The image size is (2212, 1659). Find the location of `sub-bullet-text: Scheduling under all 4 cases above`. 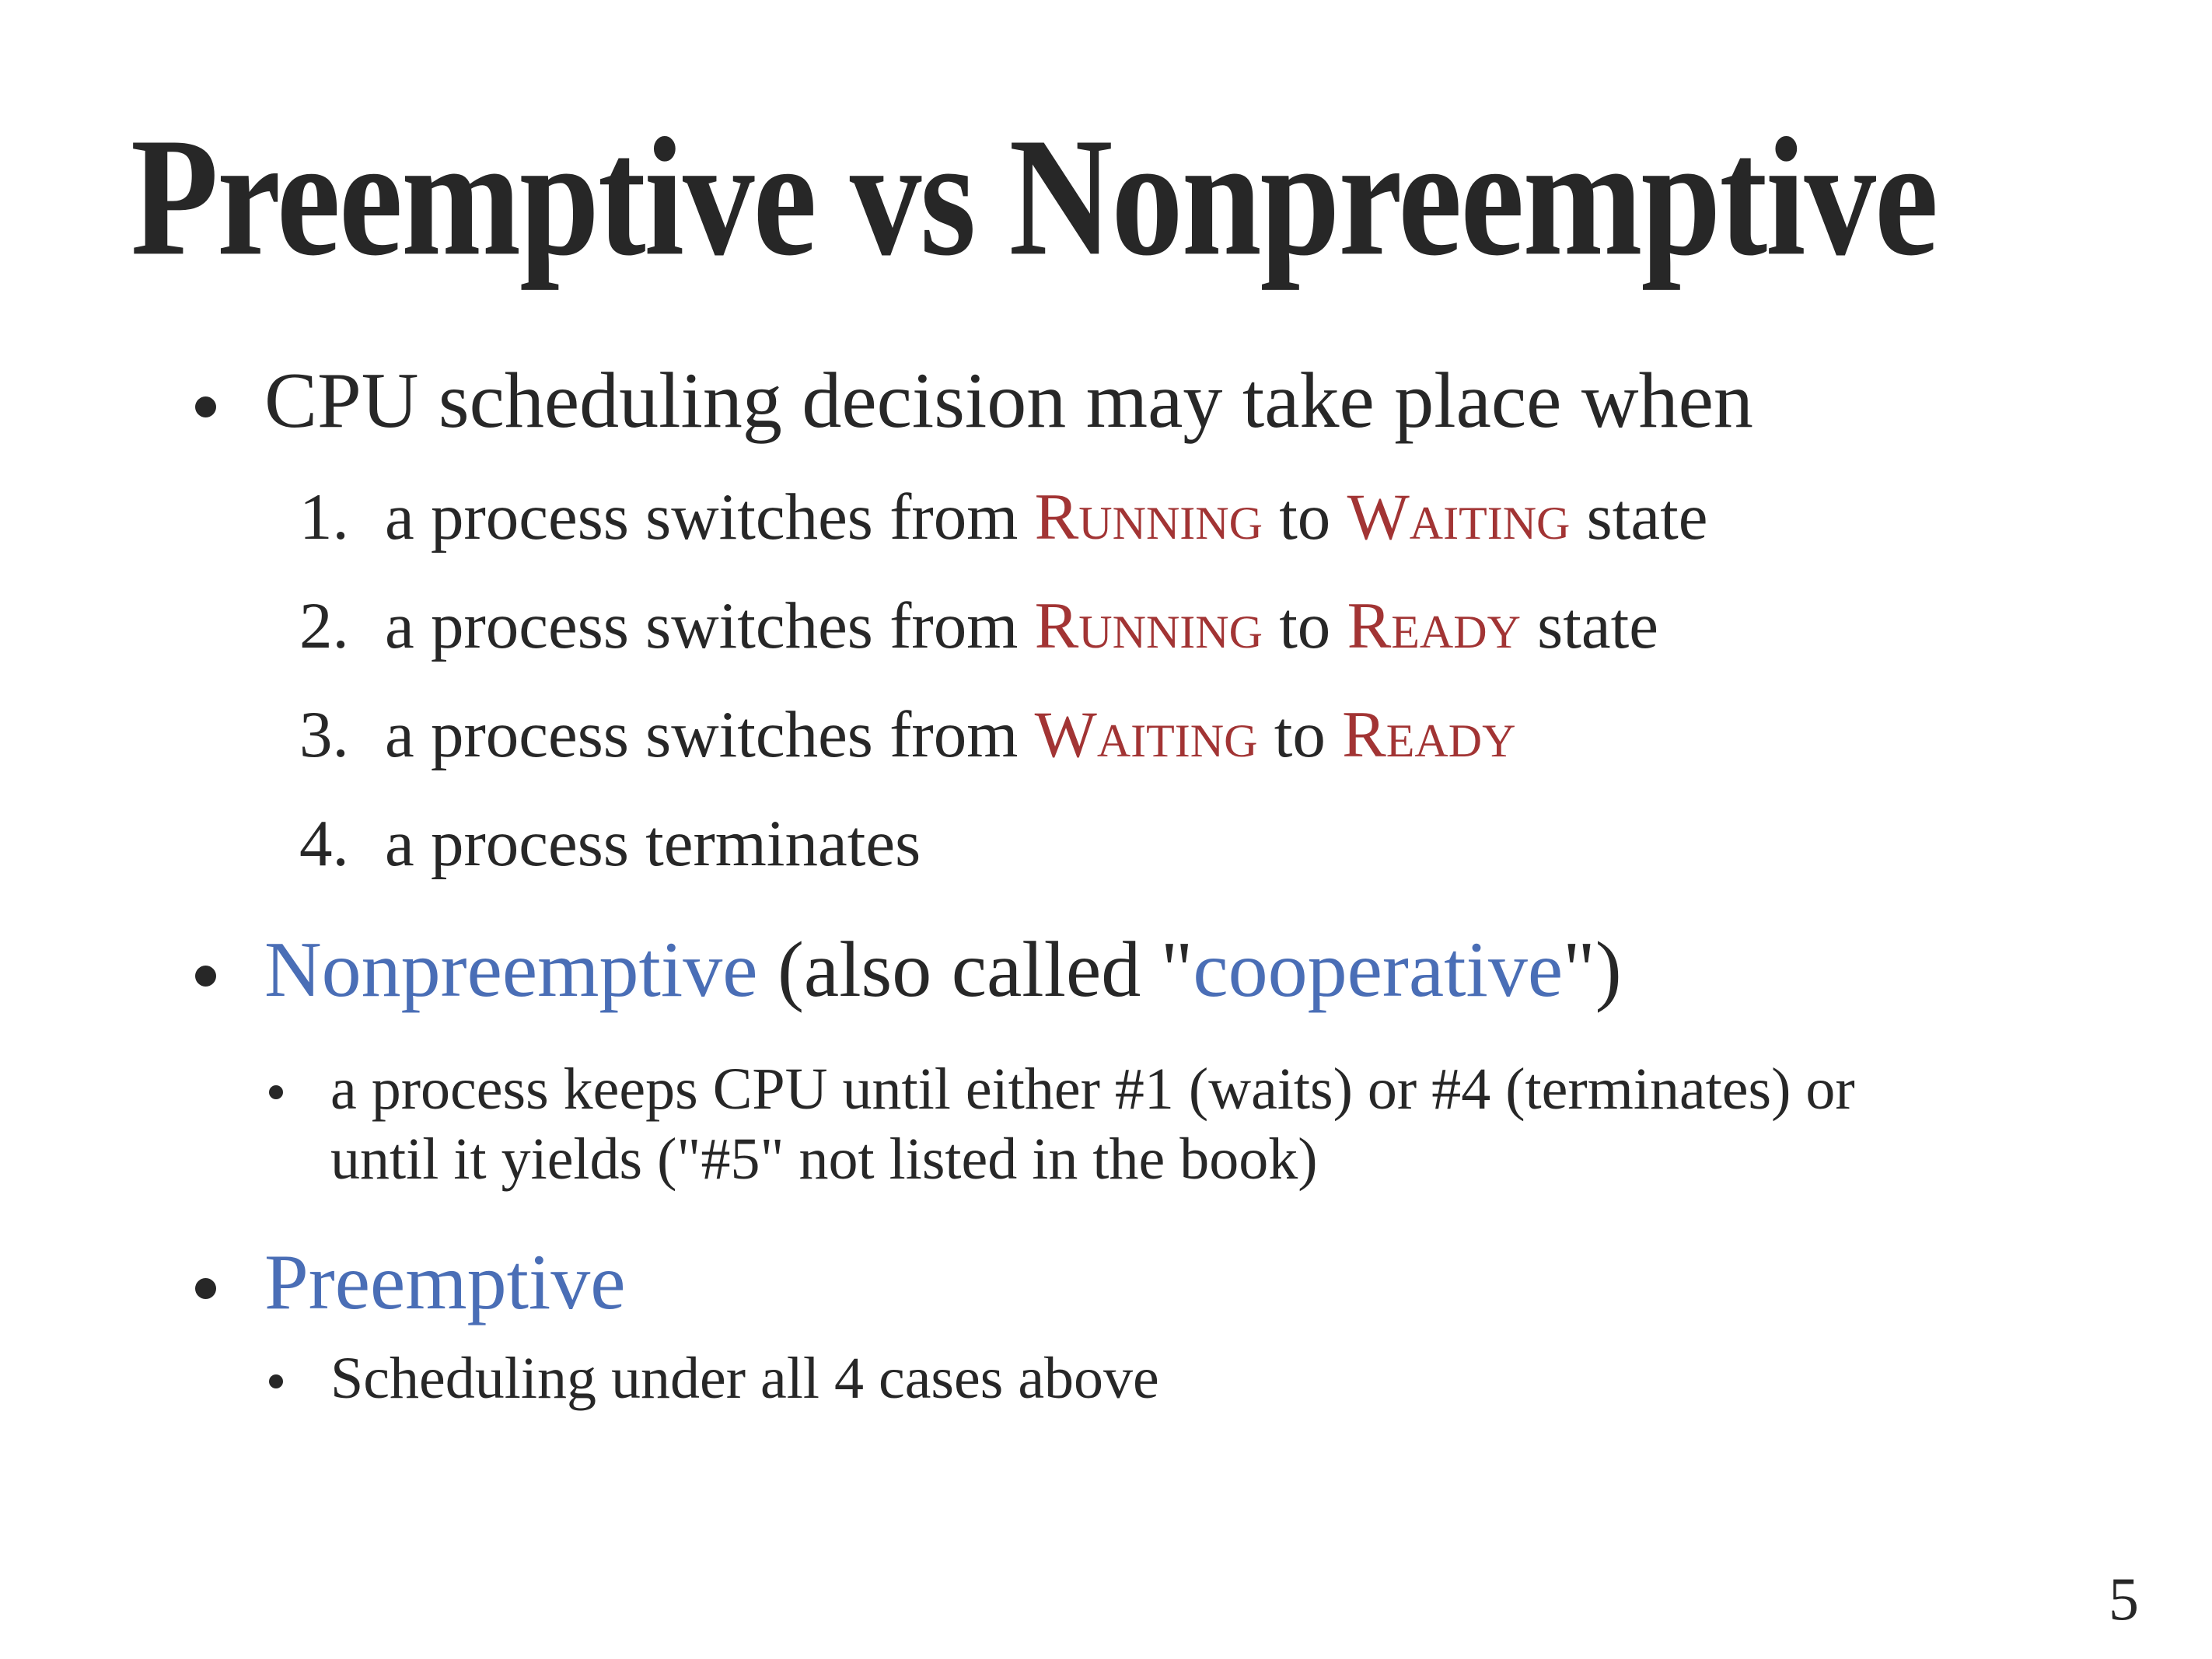

sub-bullet-text: Scheduling under all 4 cases above is located at coordinates (744, 1378).